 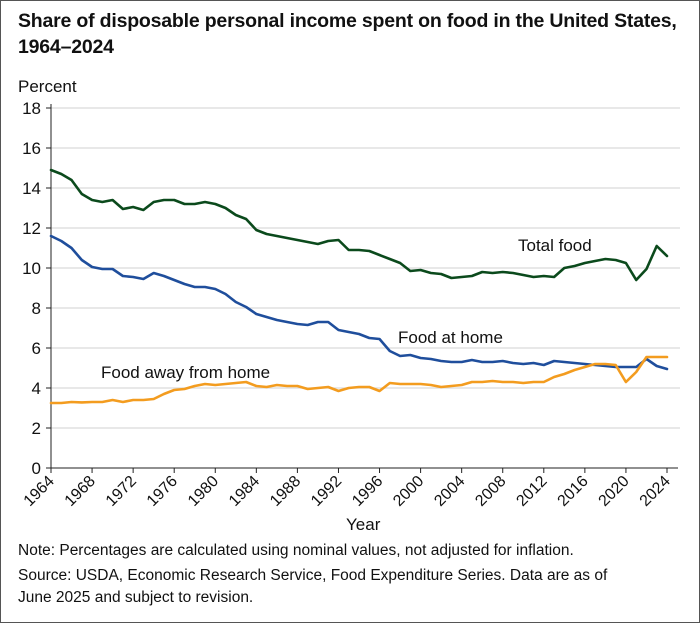 I want to click on y-tick-label: 4, so click(x=36, y=388).